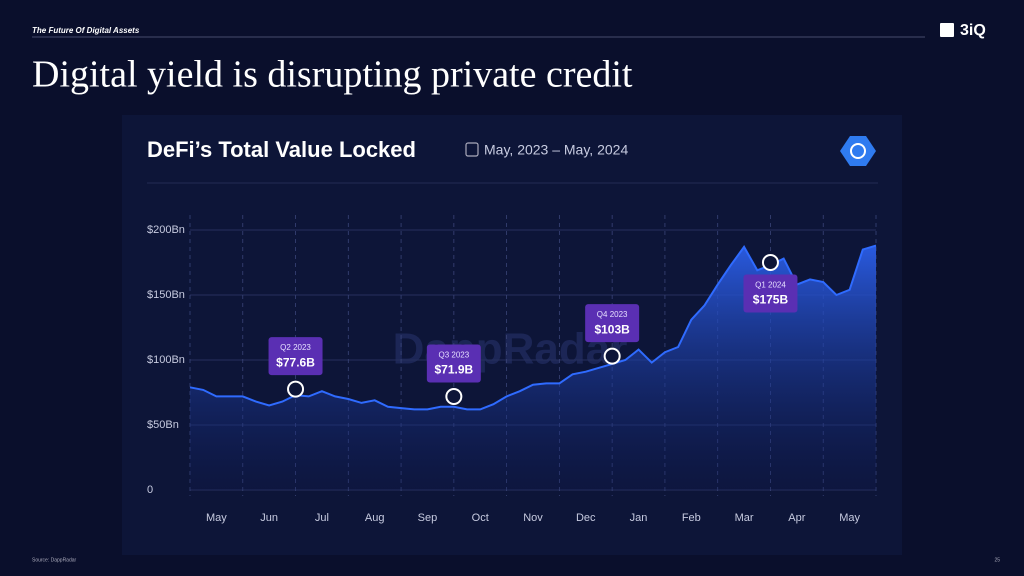 The image size is (1024, 576). Describe the element at coordinates (295, 362) in the screenshot. I see `annotation-label: $77.6B` at that location.